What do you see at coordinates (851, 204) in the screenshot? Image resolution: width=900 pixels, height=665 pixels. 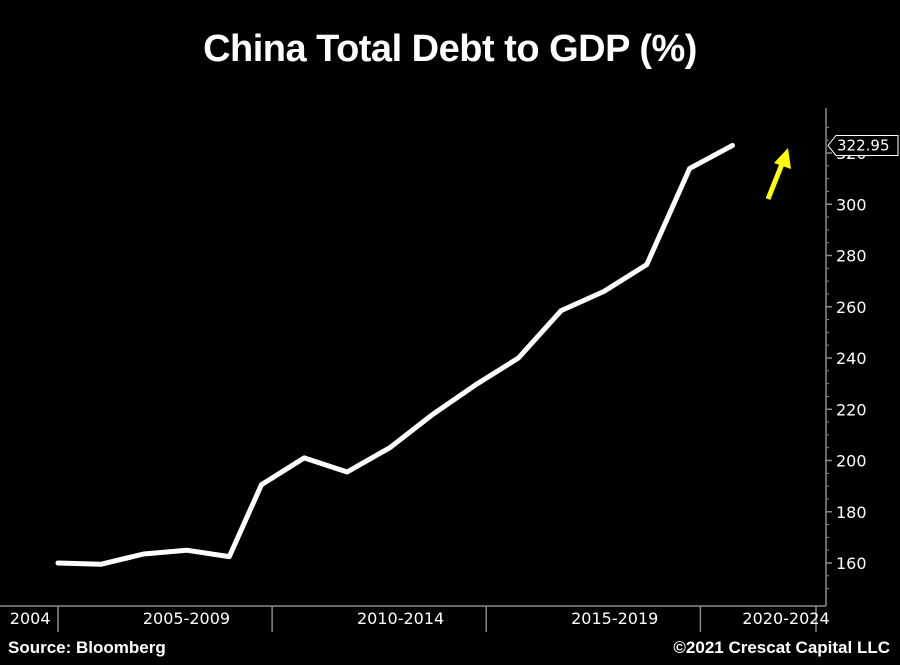 I see `y-tick-label: 300` at bounding box center [851, 204].